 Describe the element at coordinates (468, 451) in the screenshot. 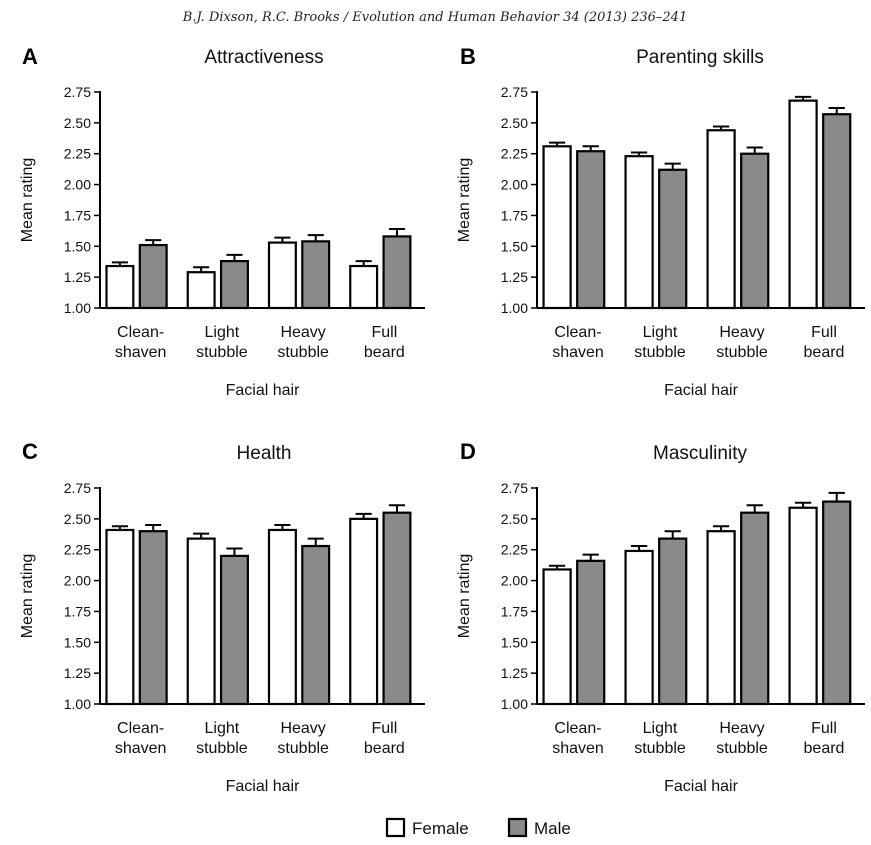

I see `panel-letter: D` at that location.